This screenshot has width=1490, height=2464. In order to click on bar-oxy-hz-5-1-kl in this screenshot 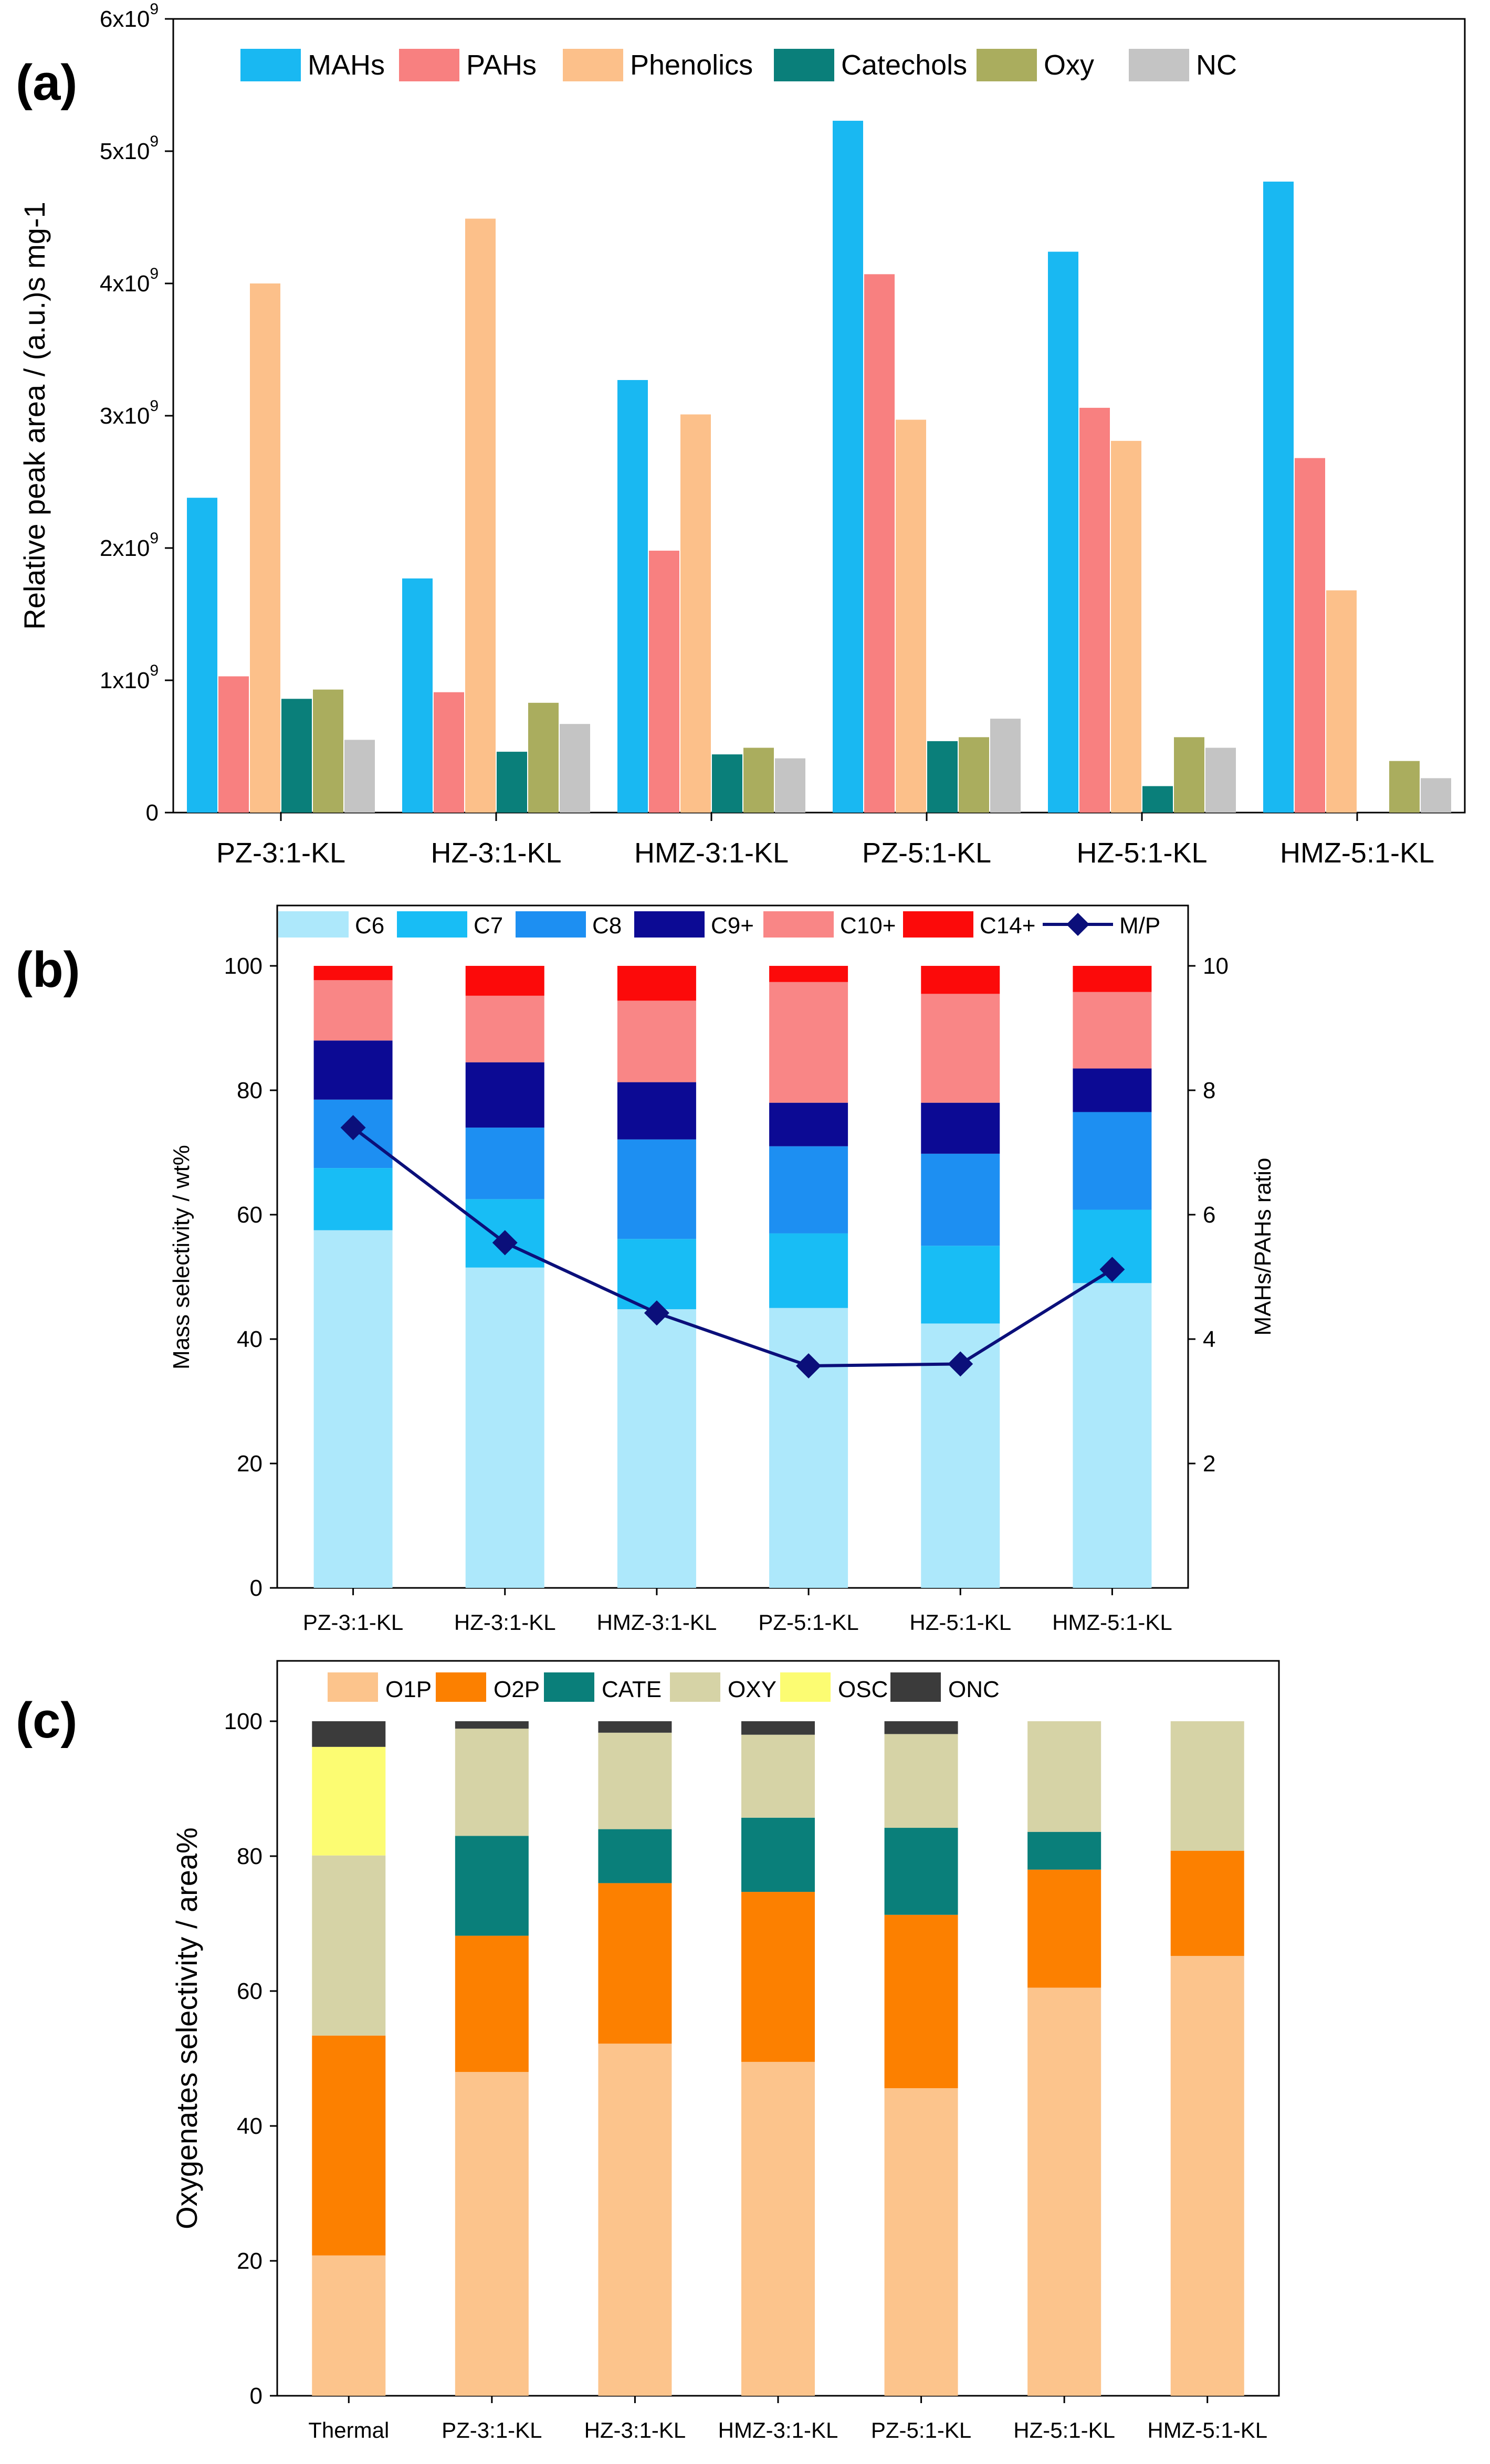, I will do `click(1189, 775)`.